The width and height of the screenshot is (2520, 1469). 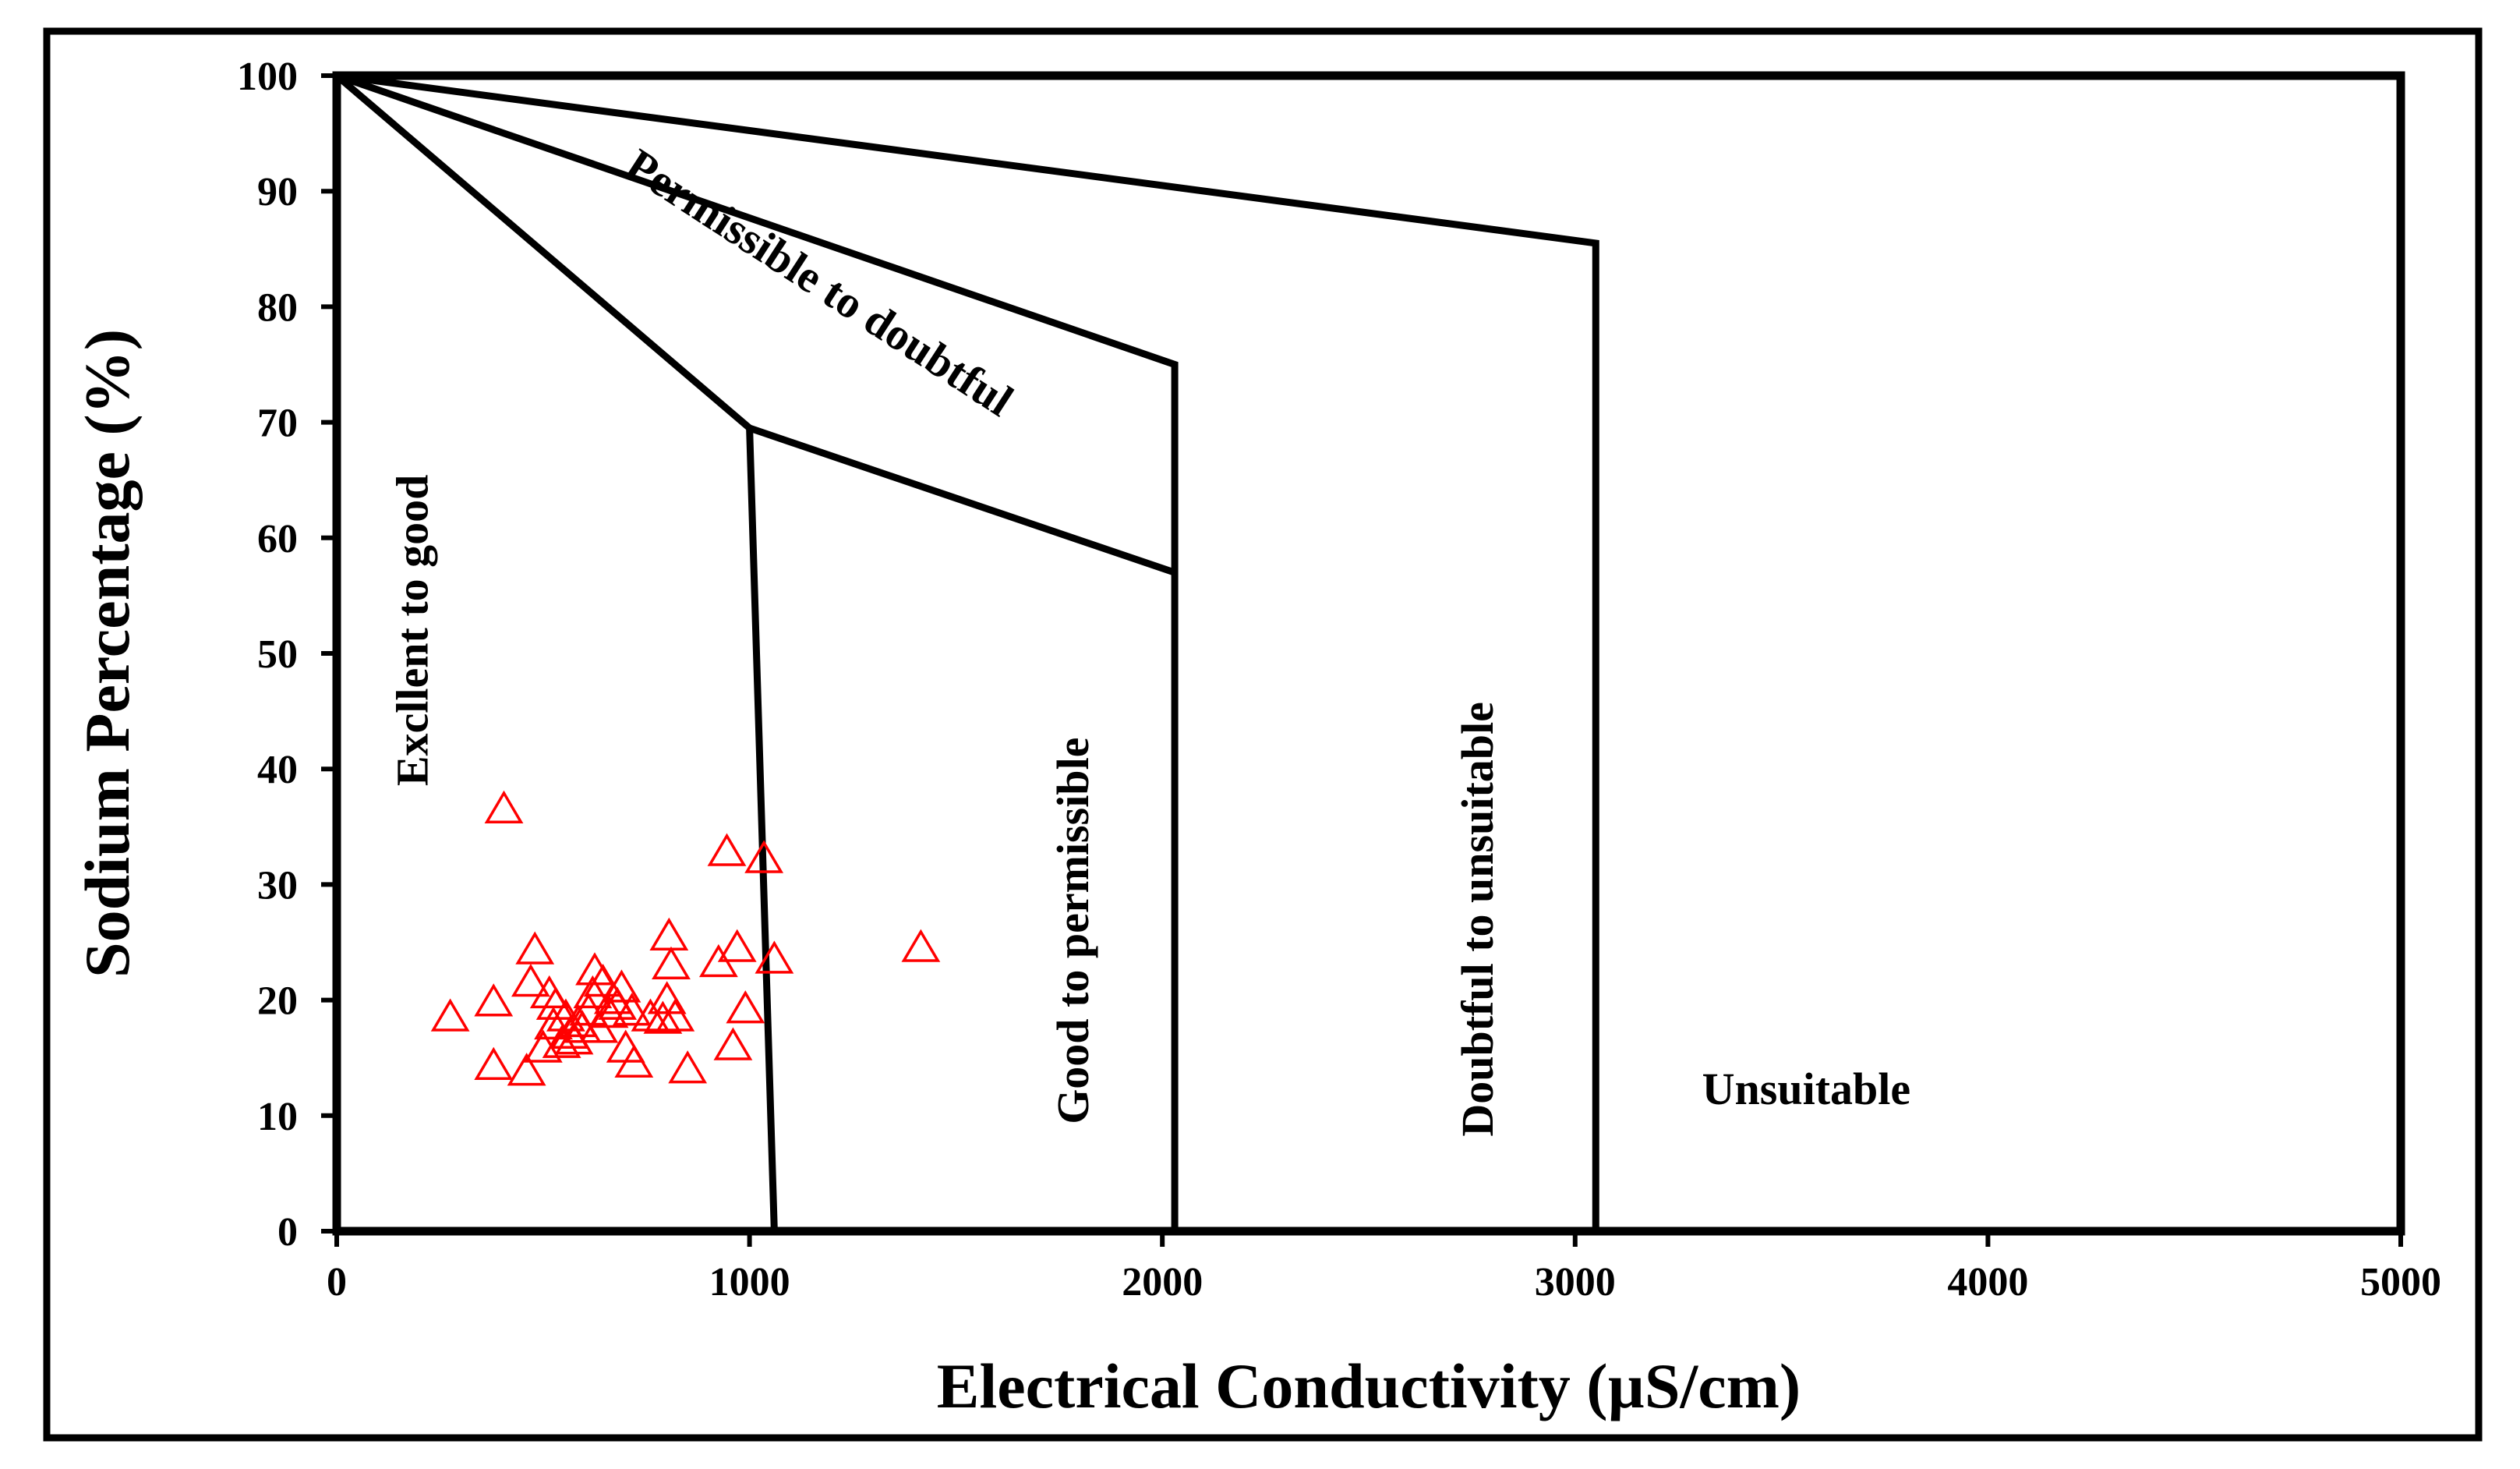 I want to click on y-tick-label-4: 40, so click(x=277, y=770).